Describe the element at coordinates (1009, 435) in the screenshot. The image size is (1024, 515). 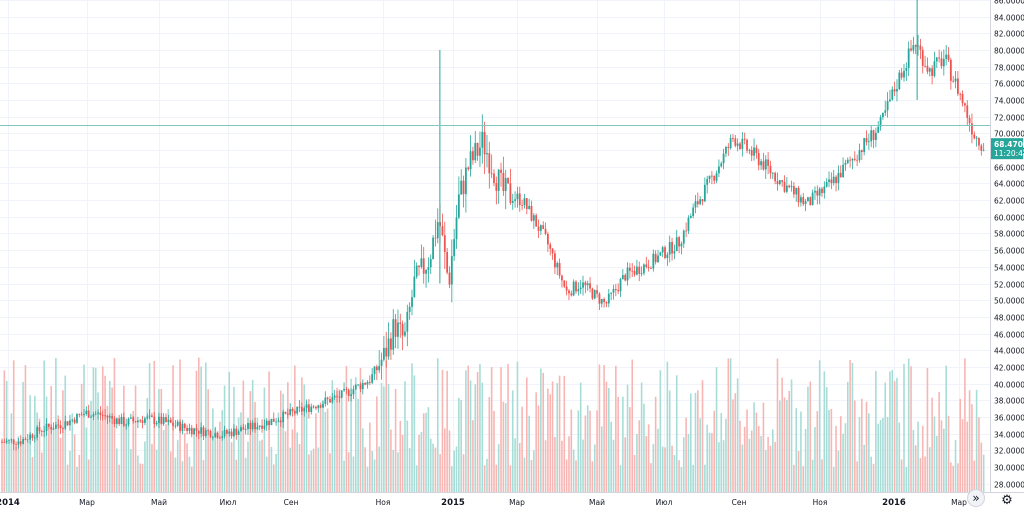
I see `y-tick-label: 34.0000` at that location.